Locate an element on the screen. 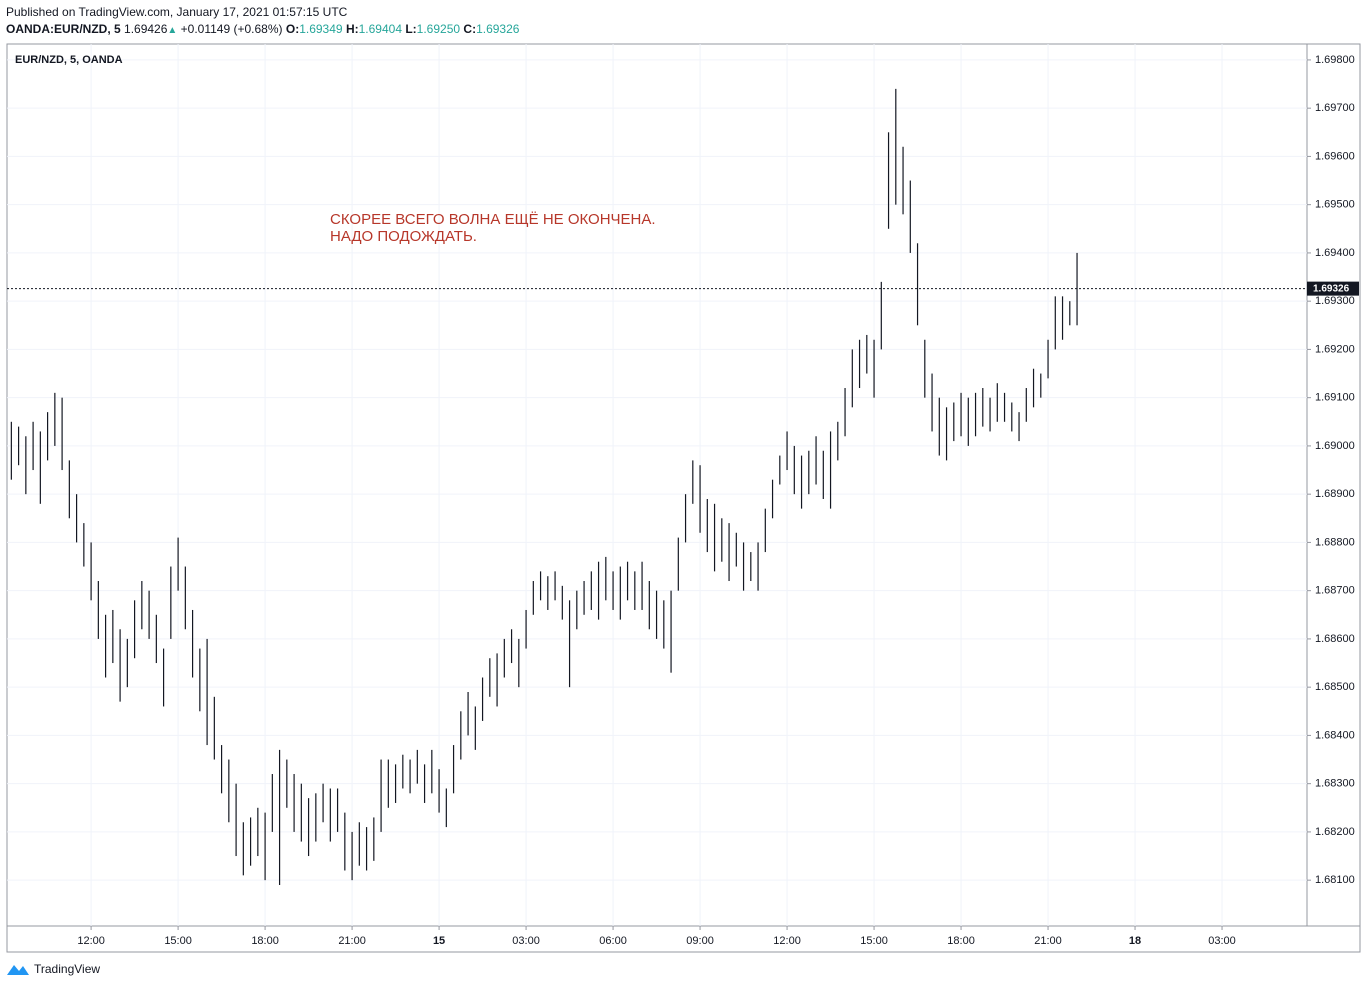 This screenshot has width=1366, height=989. open-label: O: is located at coordinates (292, 29).